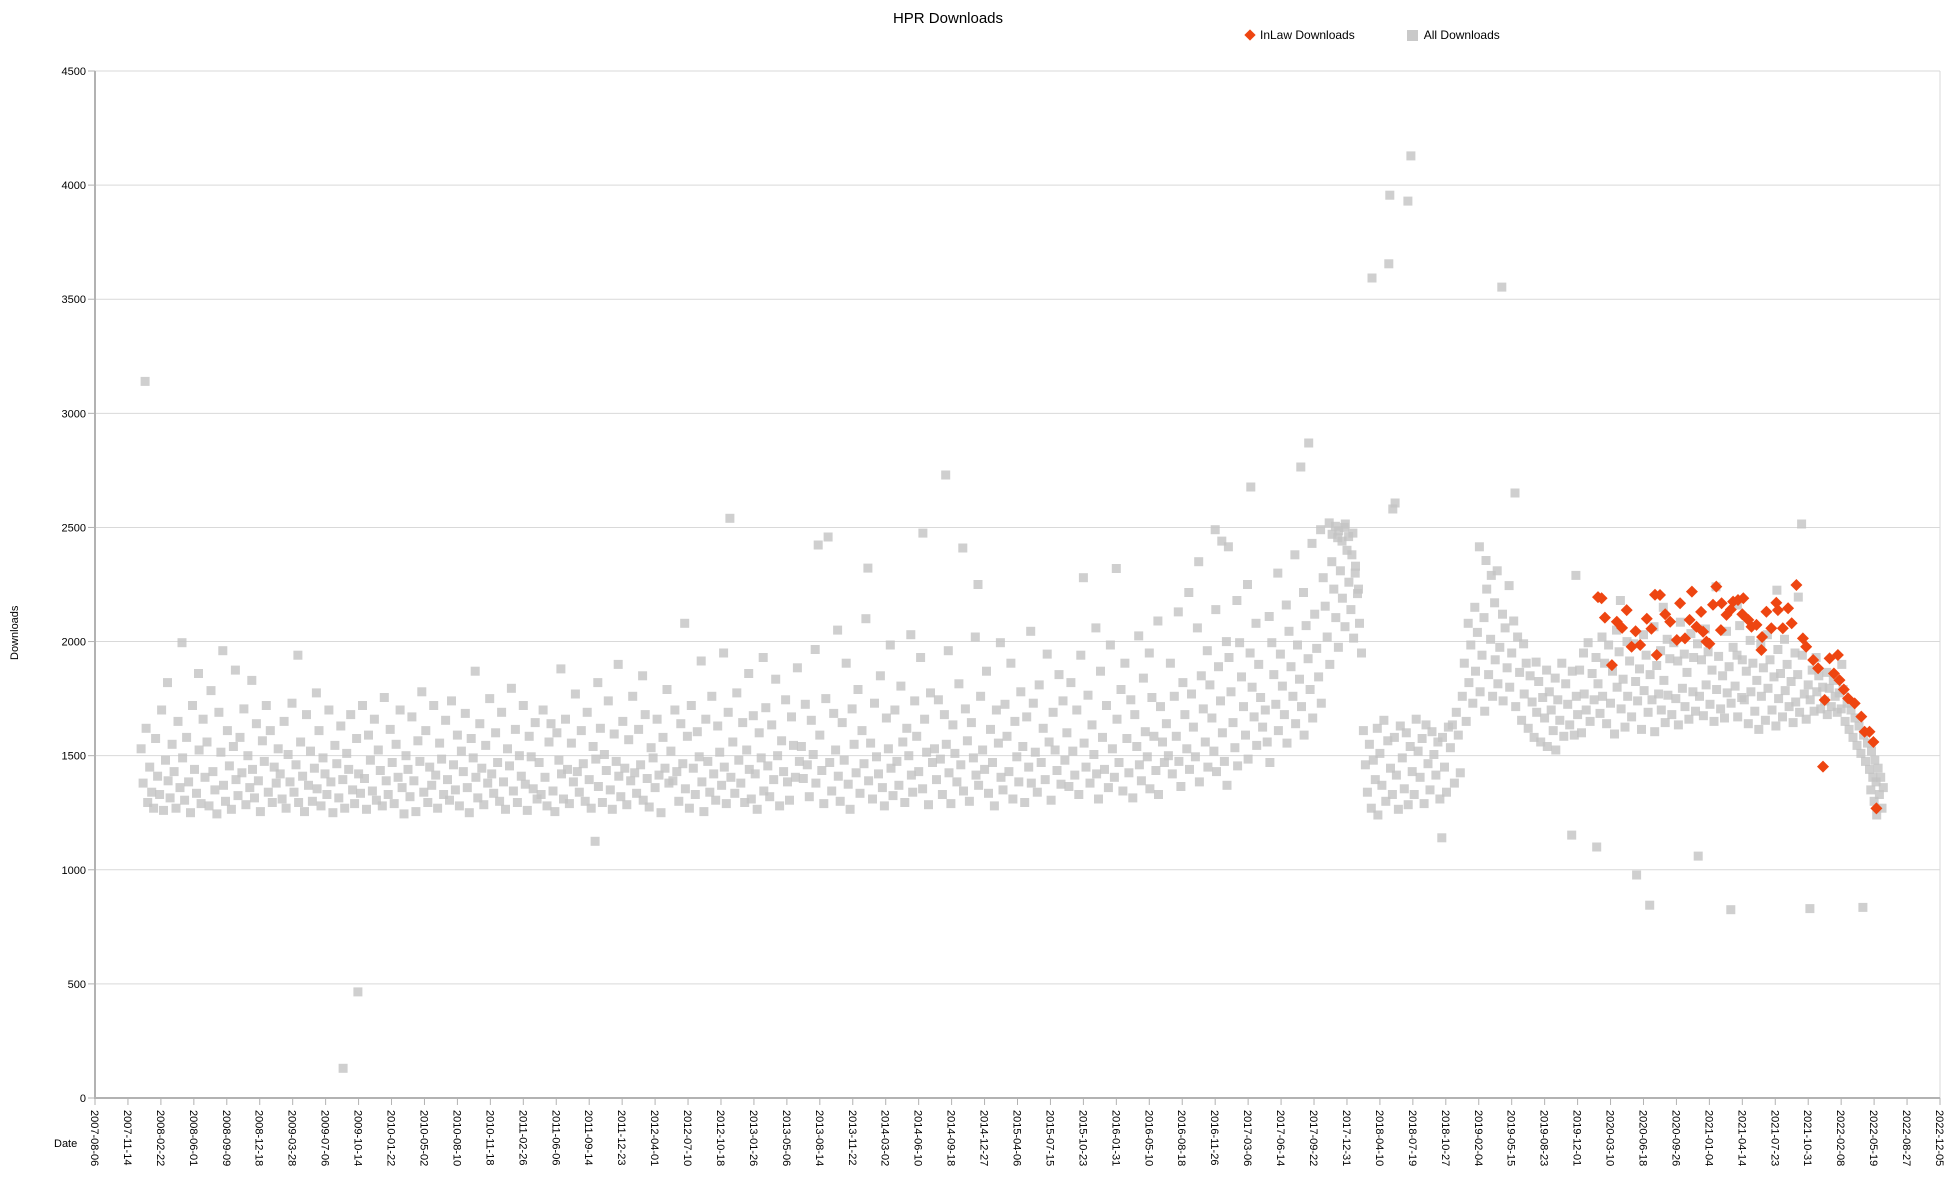 The height and width of the screenshot is (1186, 1954). I want to click on legend-item-inlaw-downloads: InLaw Downloads, so click(1299, 35).